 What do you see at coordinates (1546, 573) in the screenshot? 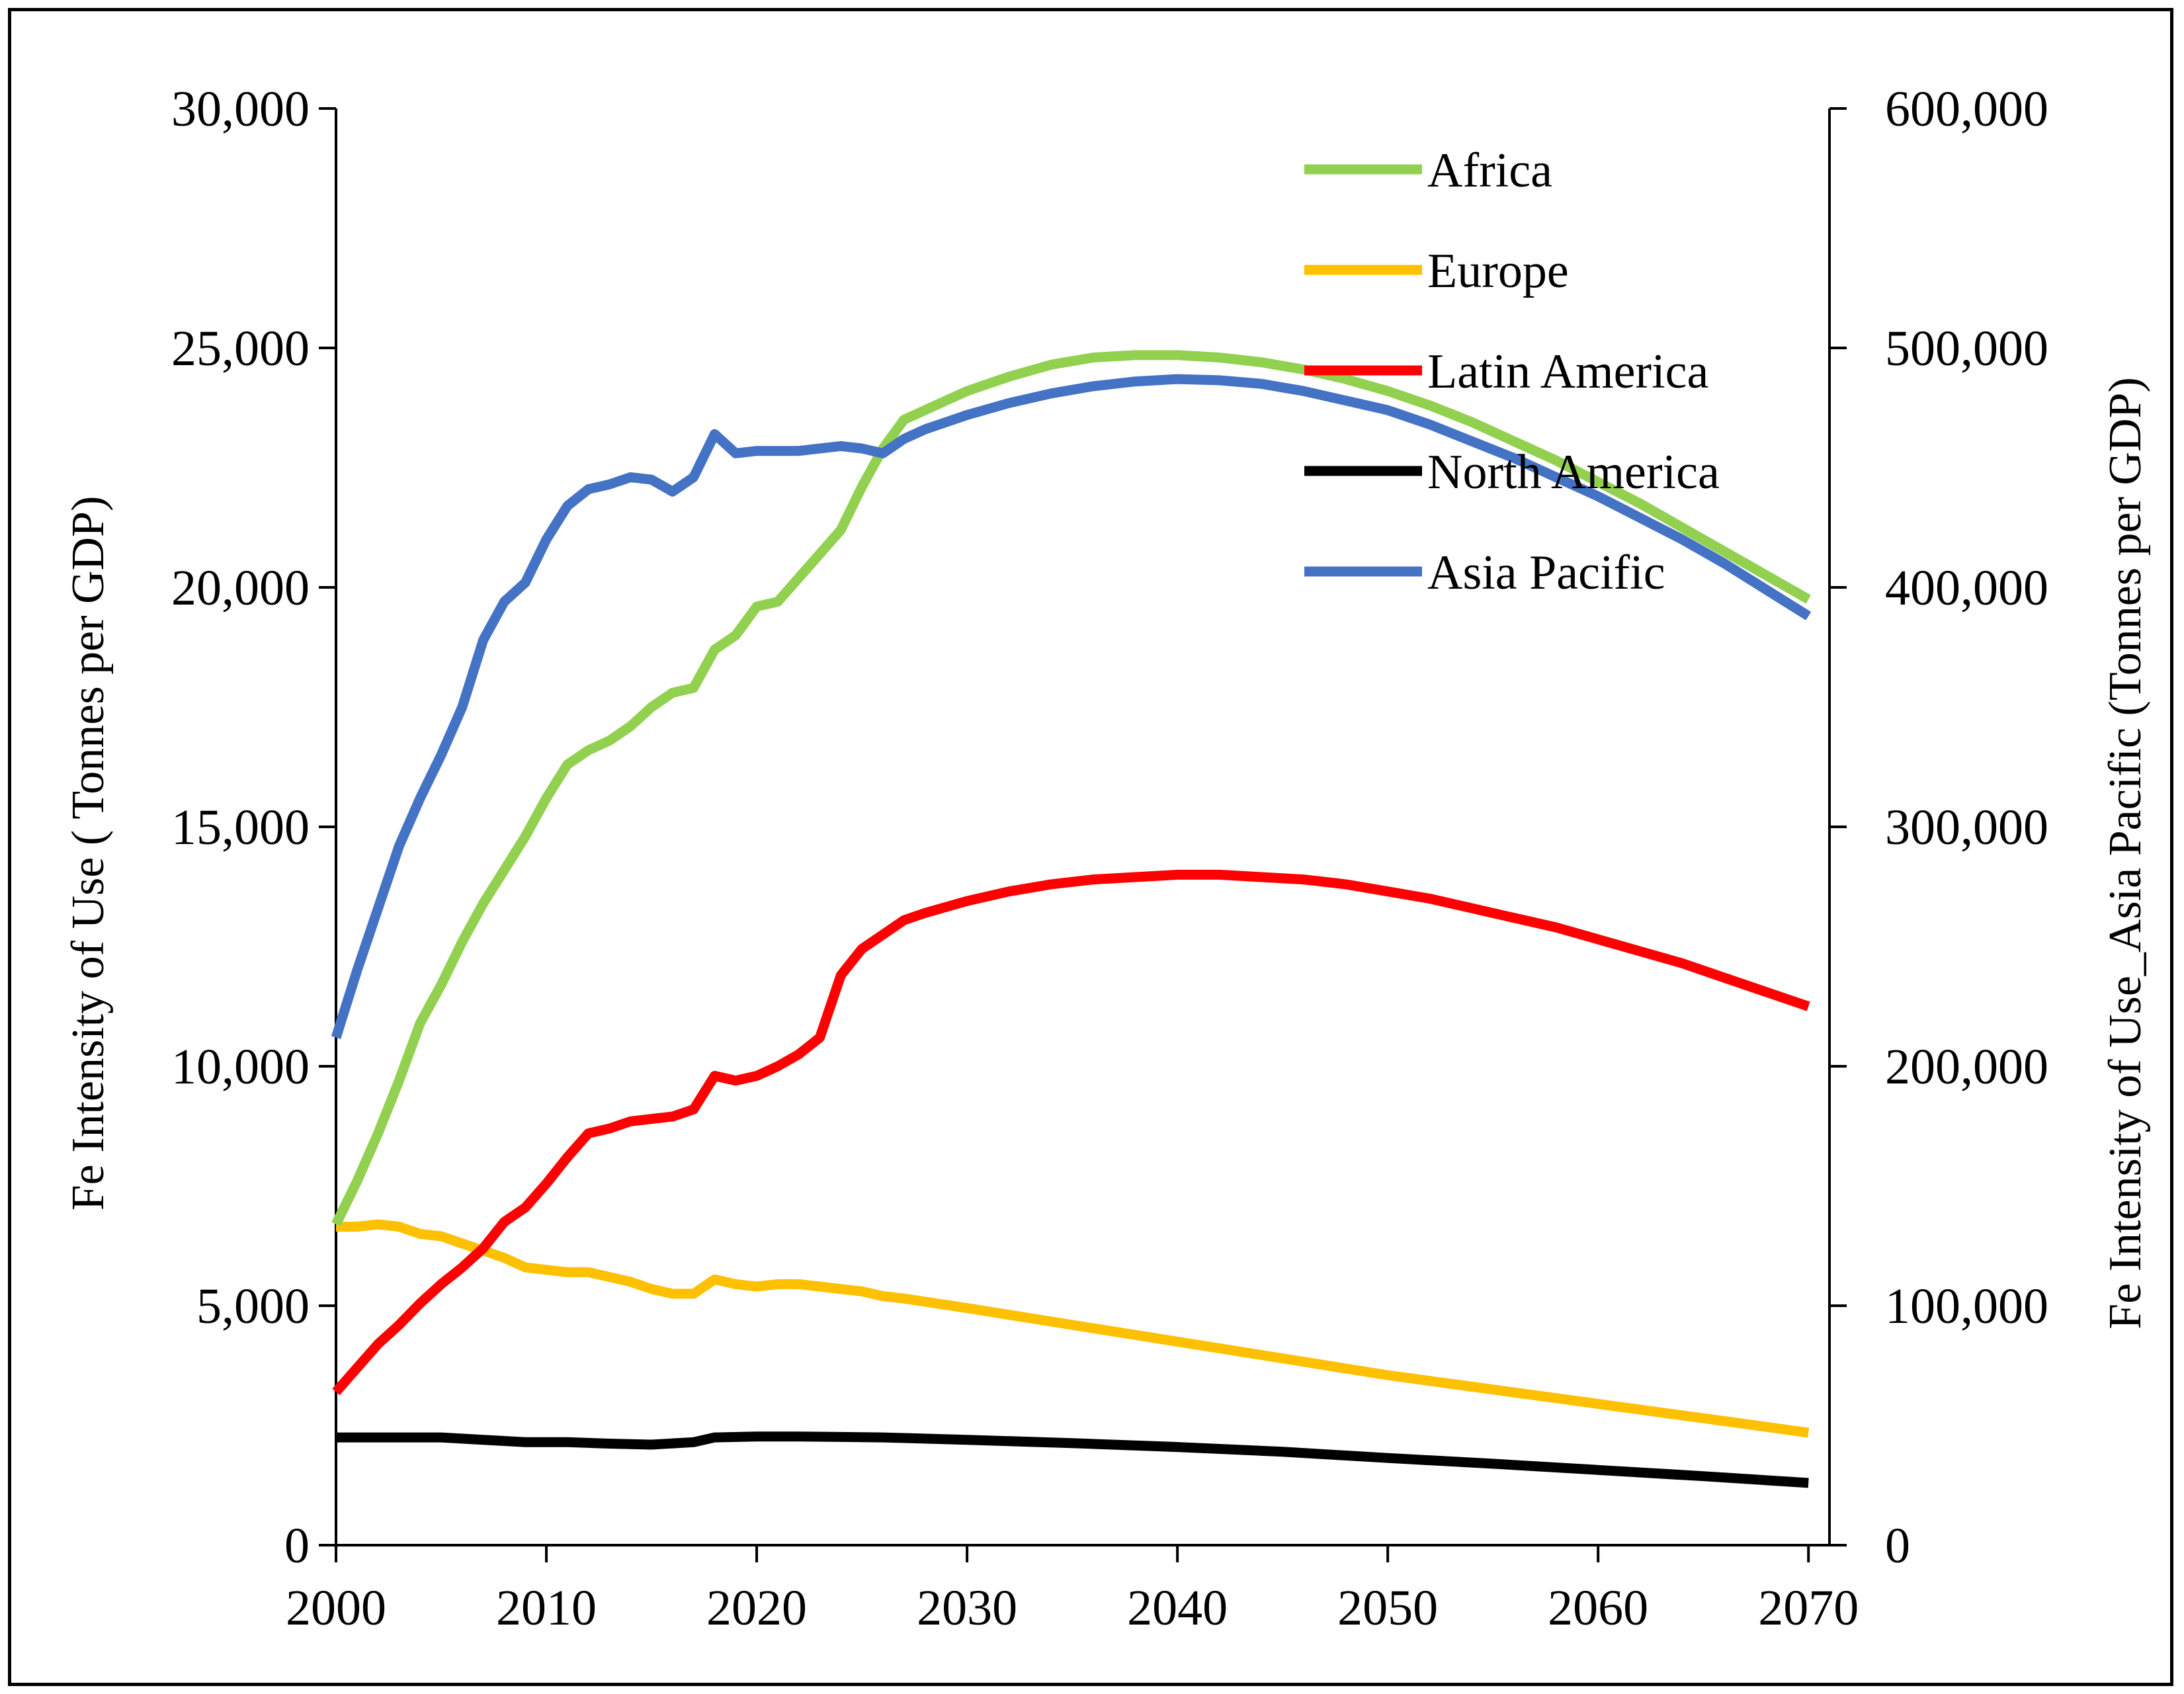
I see `legend-label-asia-pacific: Asia Pacific` at bounding box center [1546, 573].